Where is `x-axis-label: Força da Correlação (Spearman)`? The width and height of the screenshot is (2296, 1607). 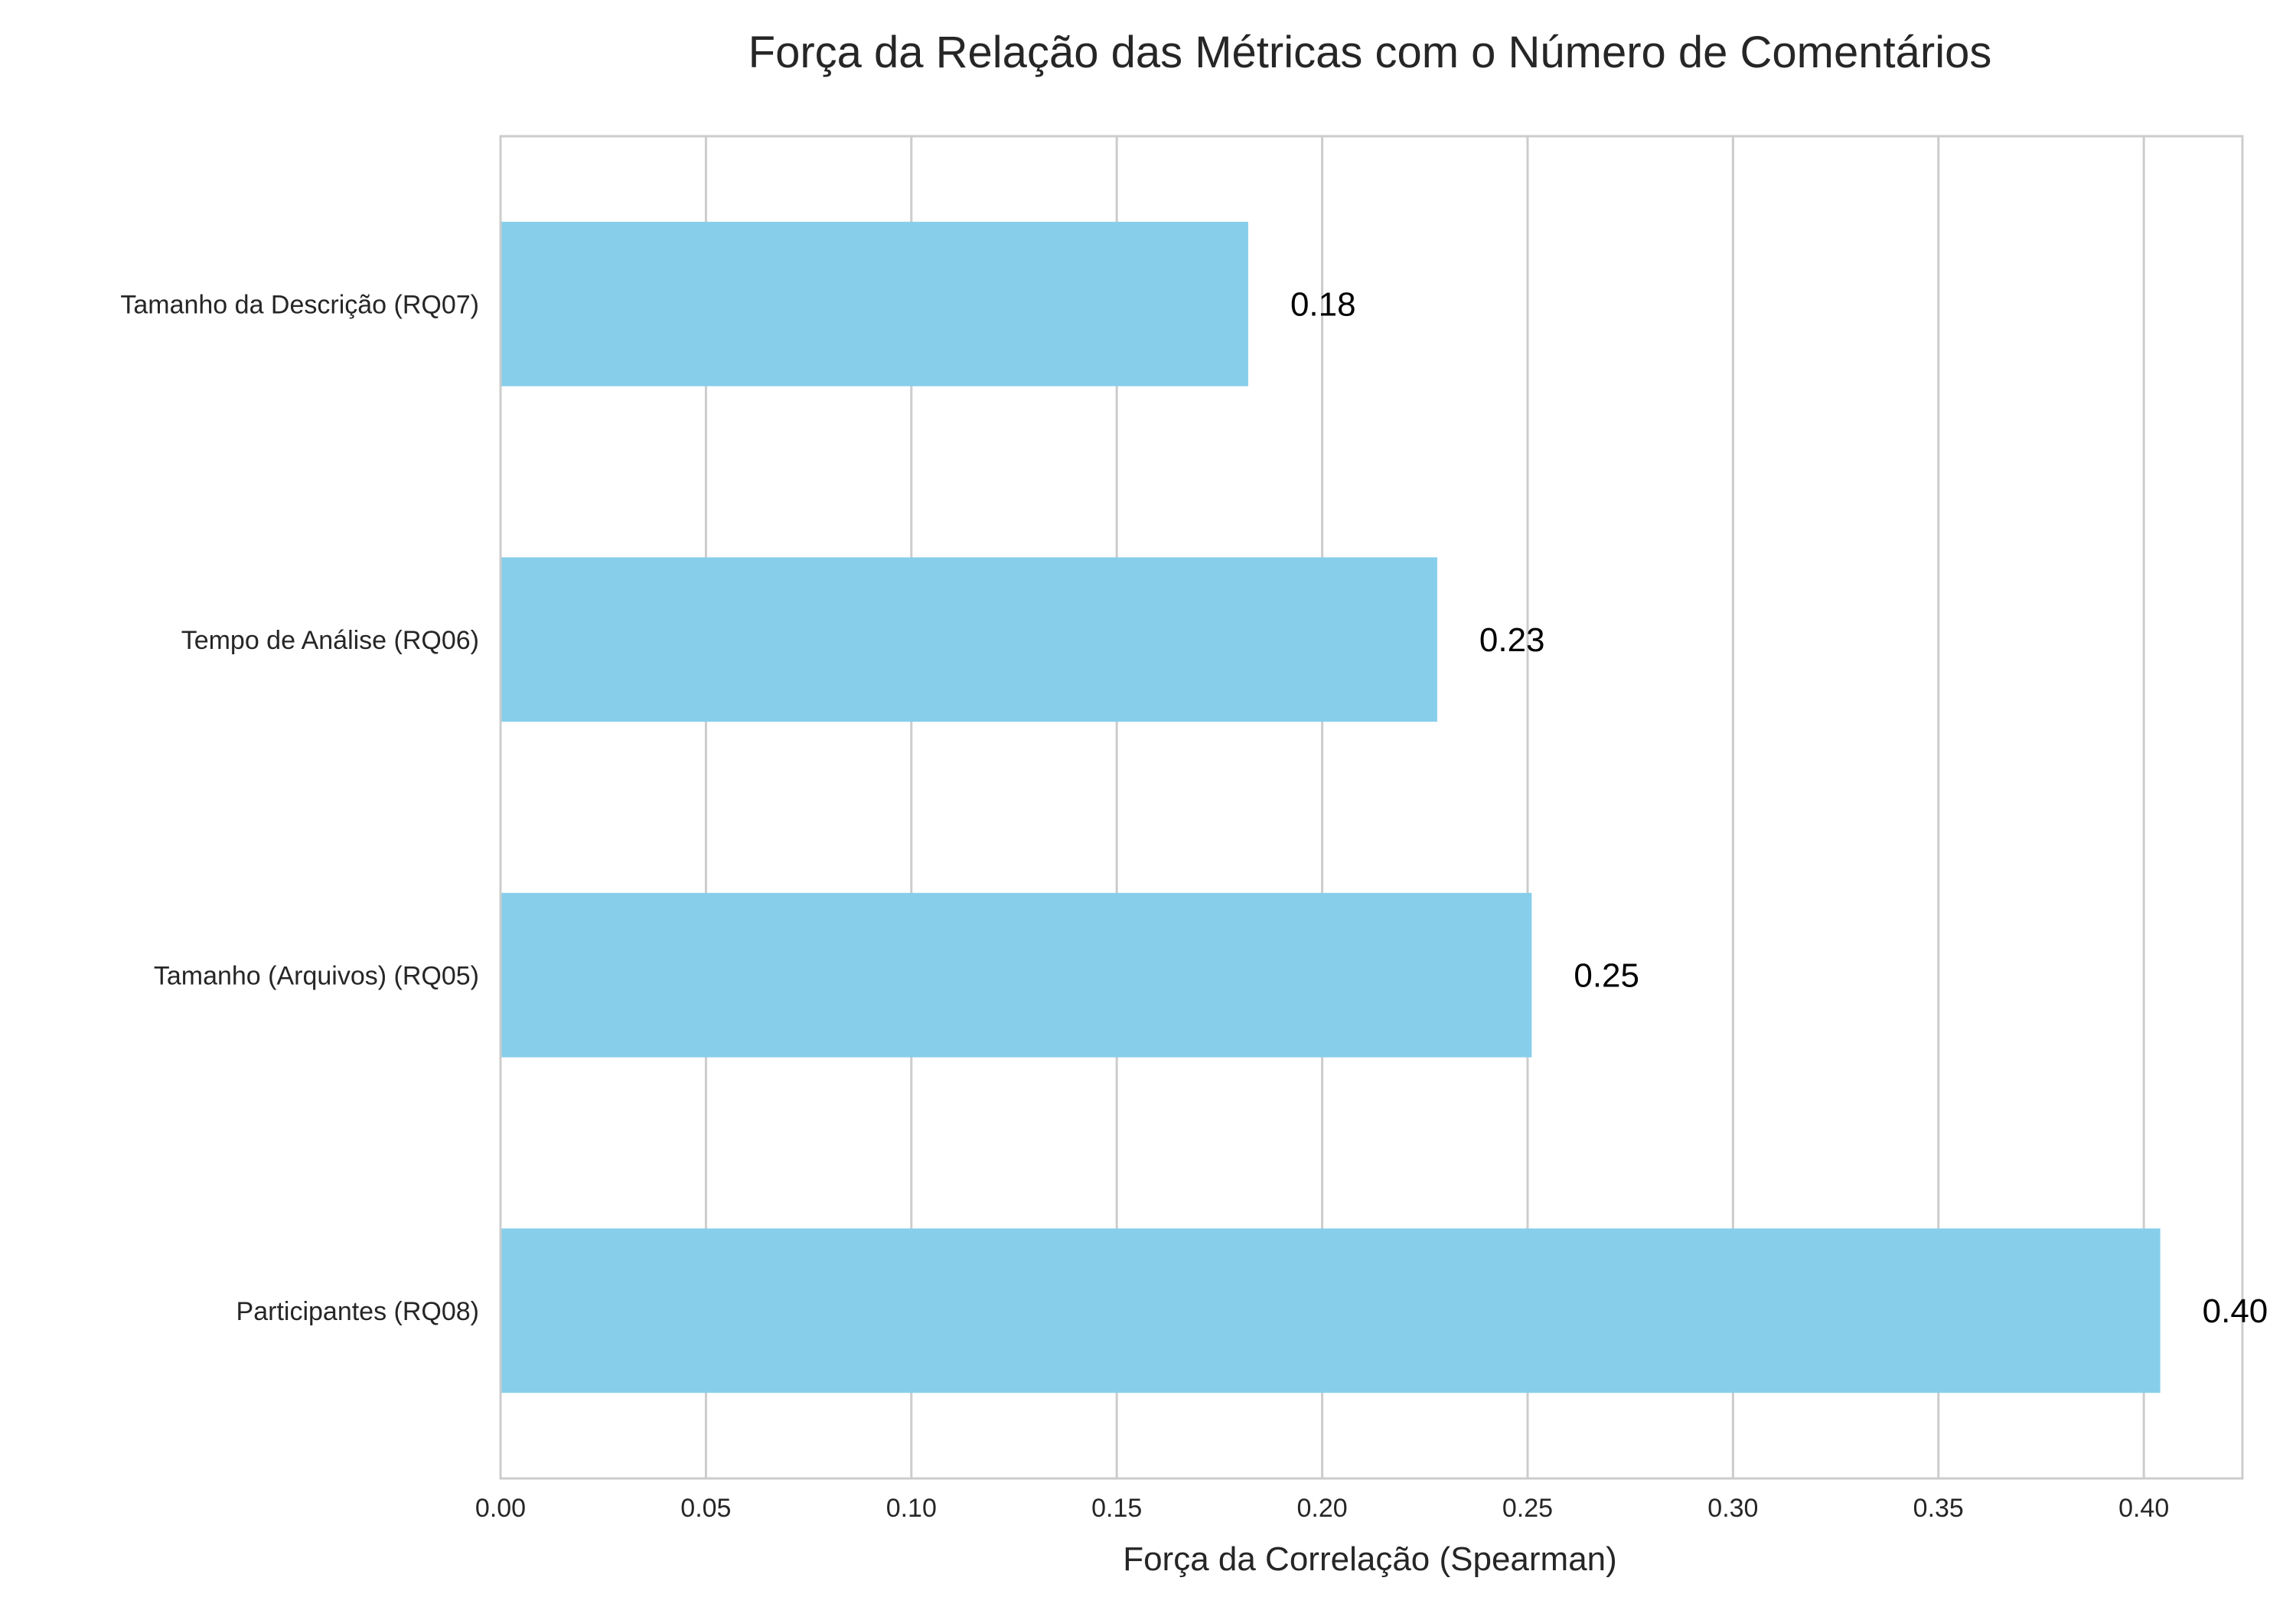 x-axis-label: Força da Correlação (Spearman) is located at coordinates (1370, 1559).